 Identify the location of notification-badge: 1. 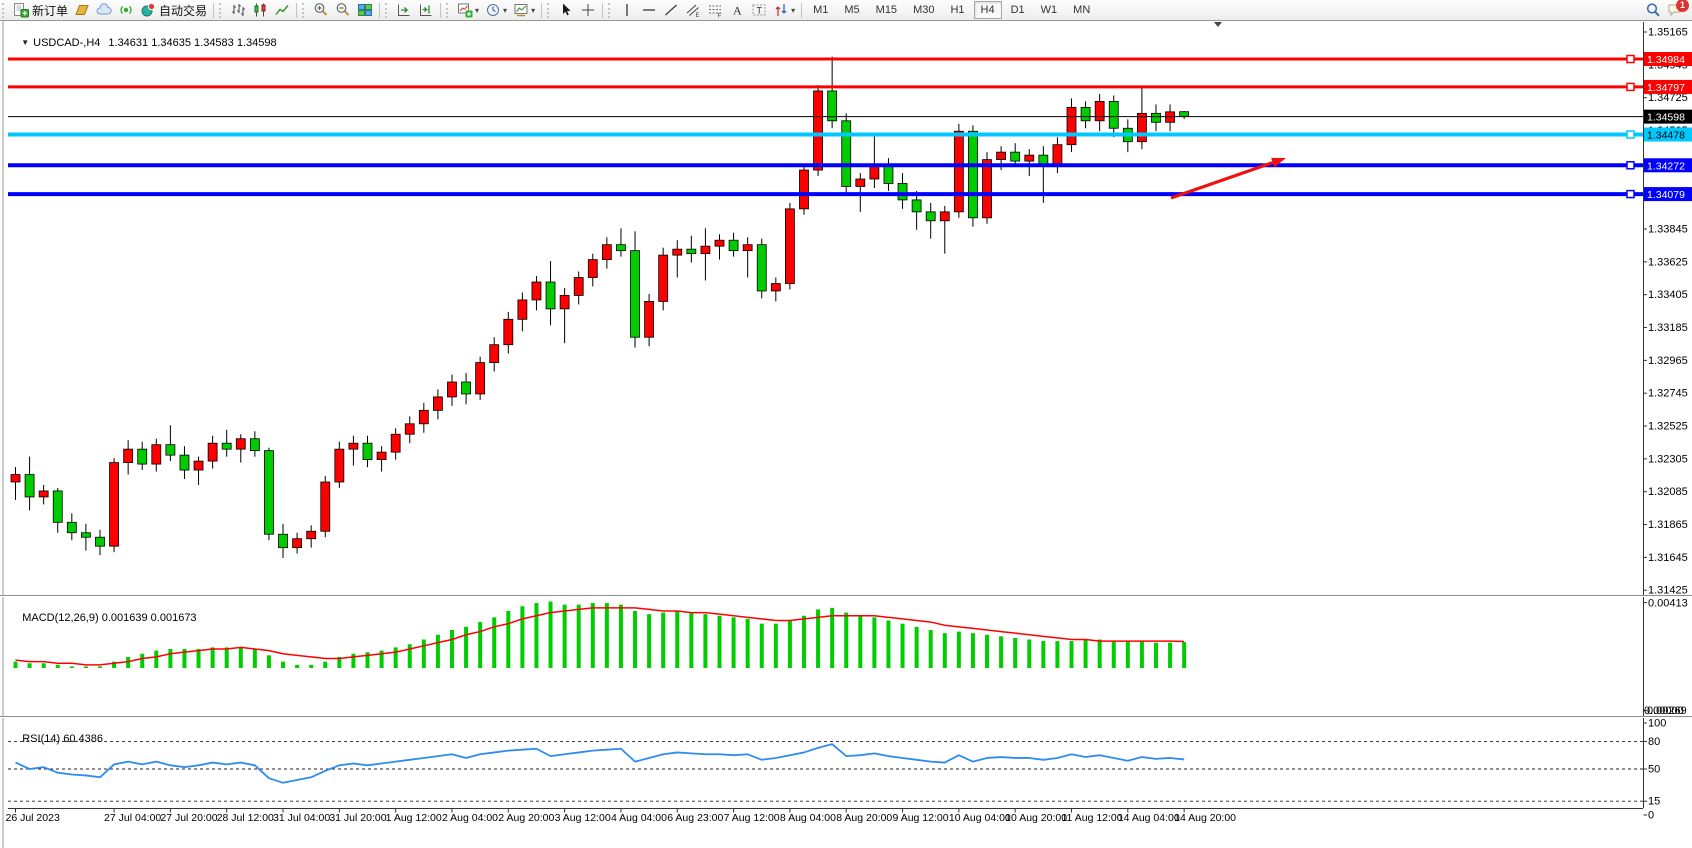
(1682, 6).